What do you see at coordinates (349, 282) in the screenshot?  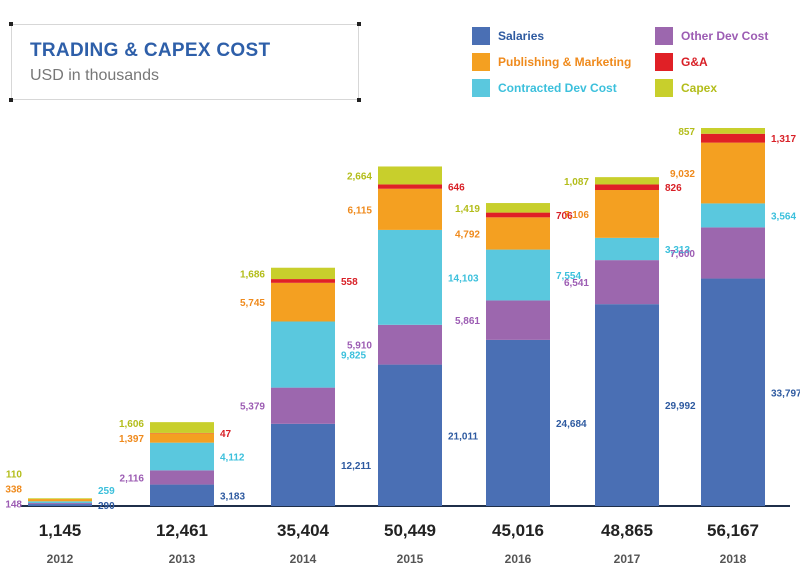 I see `data-label-g-a-2014: 558` at bounding box center [349, 282].